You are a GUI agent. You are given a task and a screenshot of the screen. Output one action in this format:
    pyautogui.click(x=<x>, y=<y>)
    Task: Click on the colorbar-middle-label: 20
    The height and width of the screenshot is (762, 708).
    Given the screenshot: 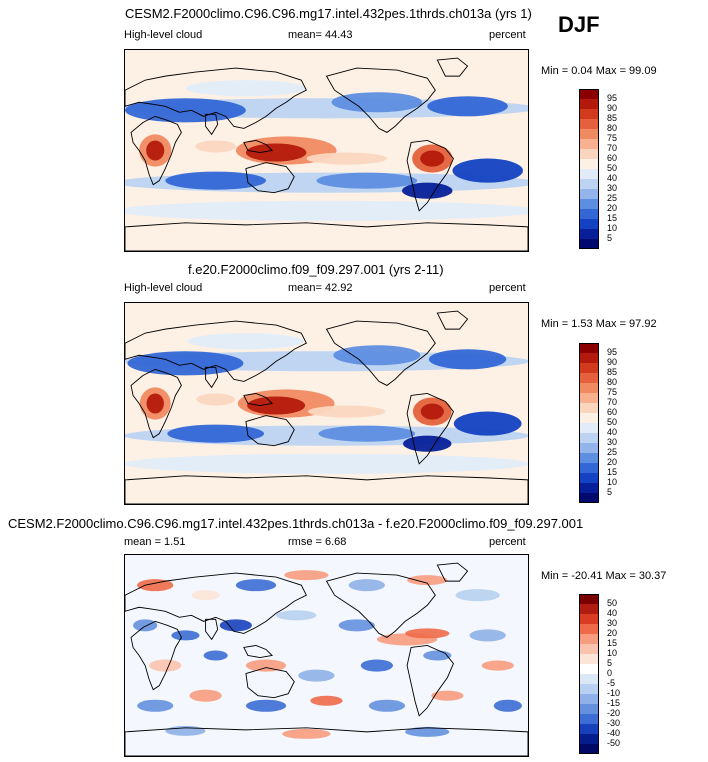 What is the action you would take?
    pyautogui.click(x=612, y=462)
    